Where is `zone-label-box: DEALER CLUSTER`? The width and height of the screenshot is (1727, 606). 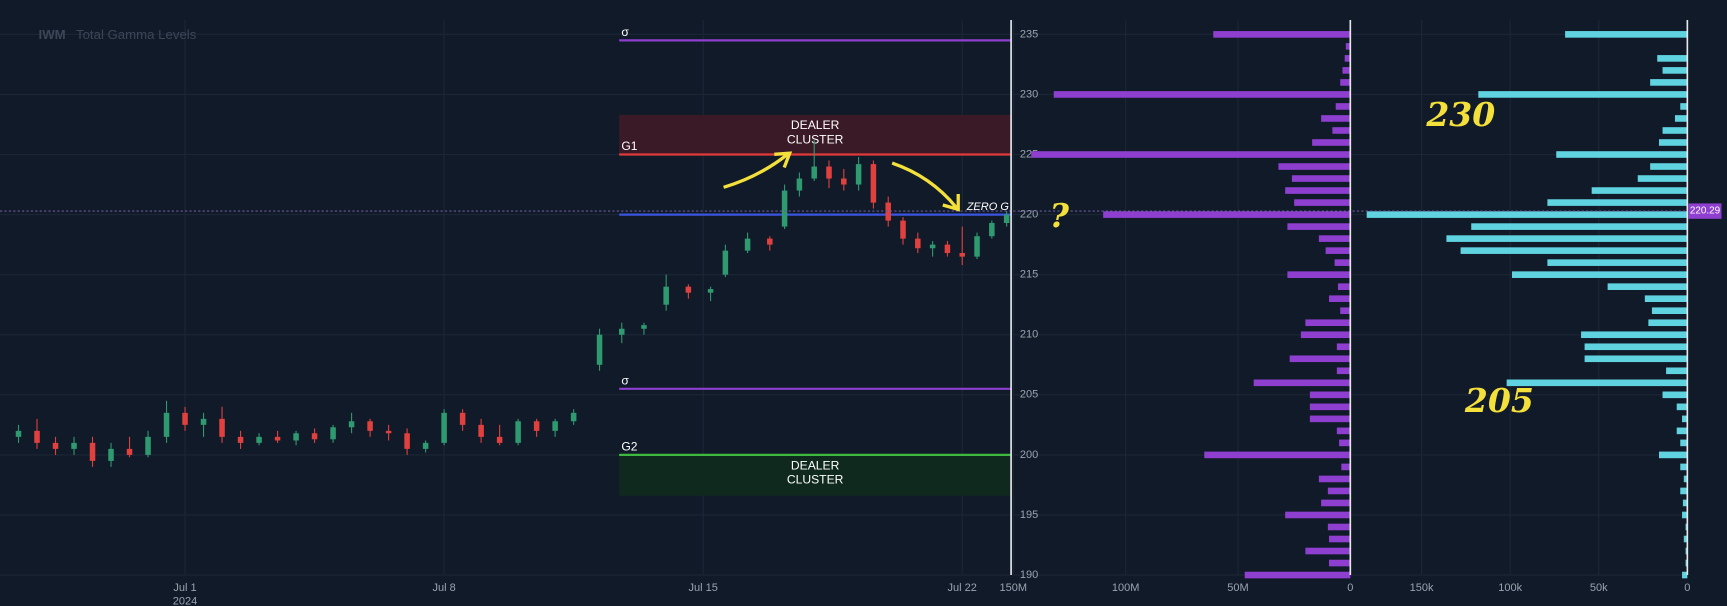 zone-label-box: DEALER CLUSTER is located at coordinates (815, 474).